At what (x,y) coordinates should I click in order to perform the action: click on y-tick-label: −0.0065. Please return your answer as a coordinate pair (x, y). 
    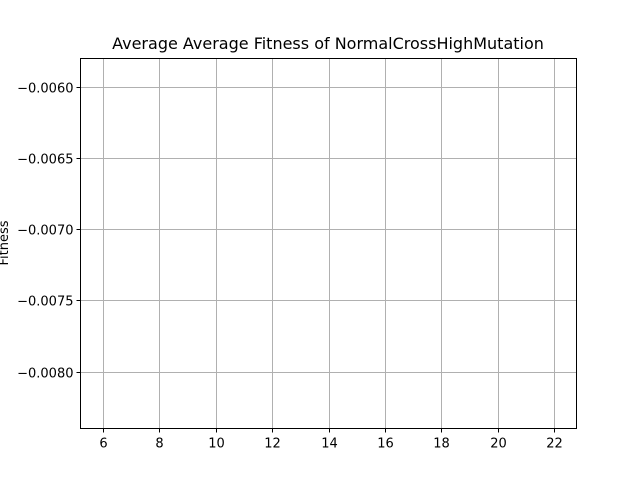
    Looking at the image, I should click on (45, 160).